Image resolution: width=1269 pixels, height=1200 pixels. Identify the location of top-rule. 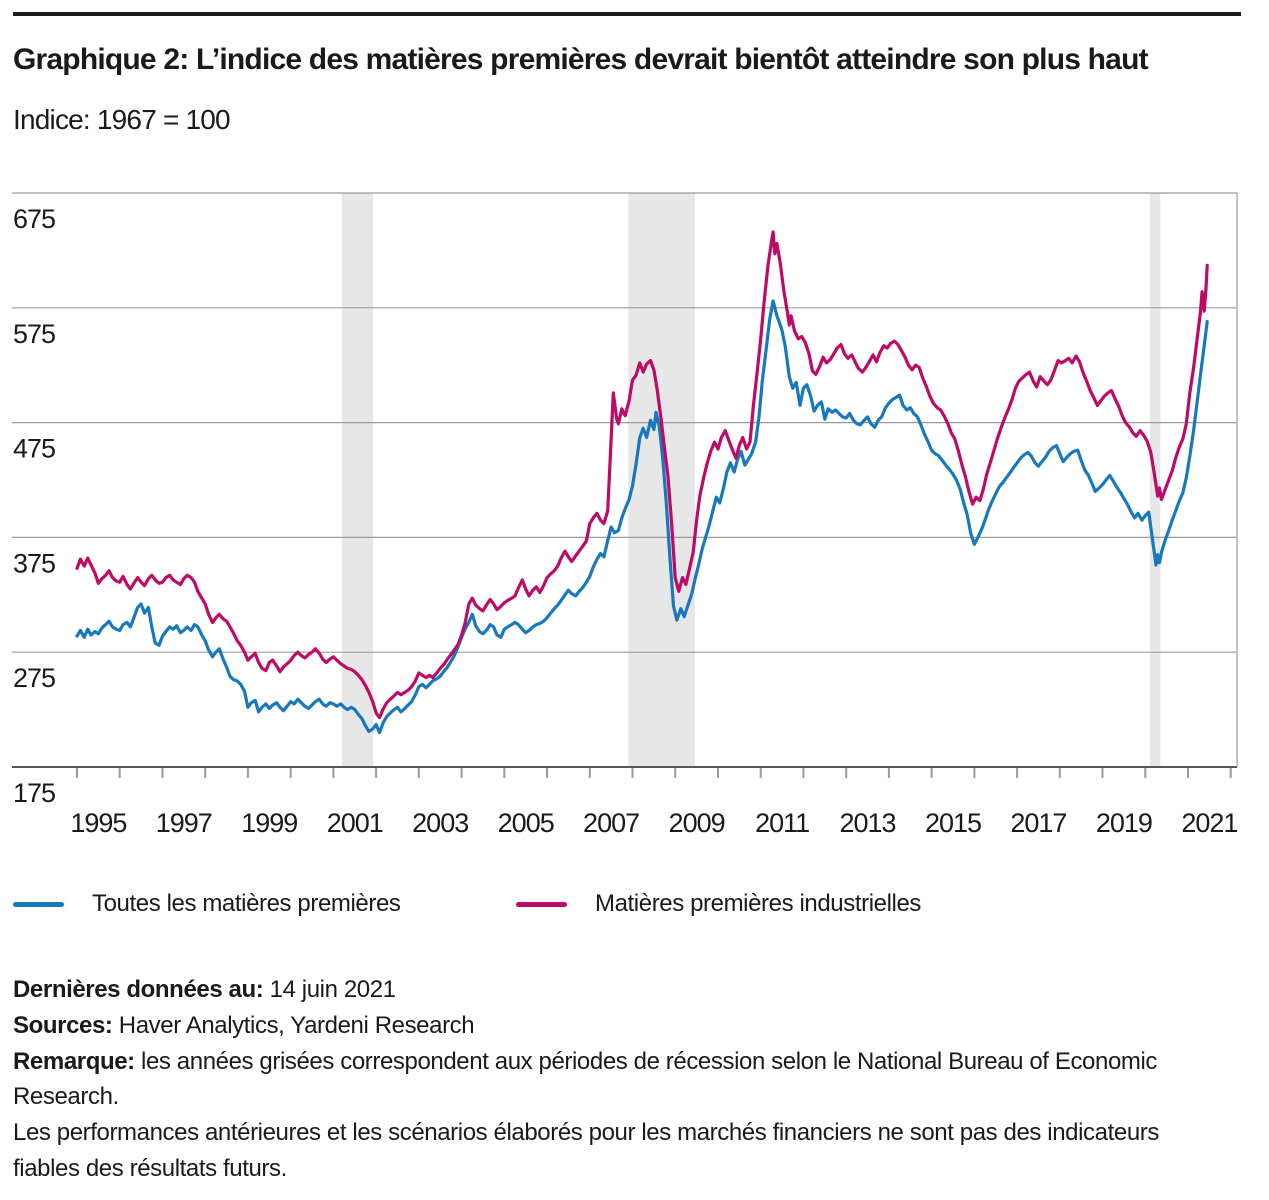
(627, 14).